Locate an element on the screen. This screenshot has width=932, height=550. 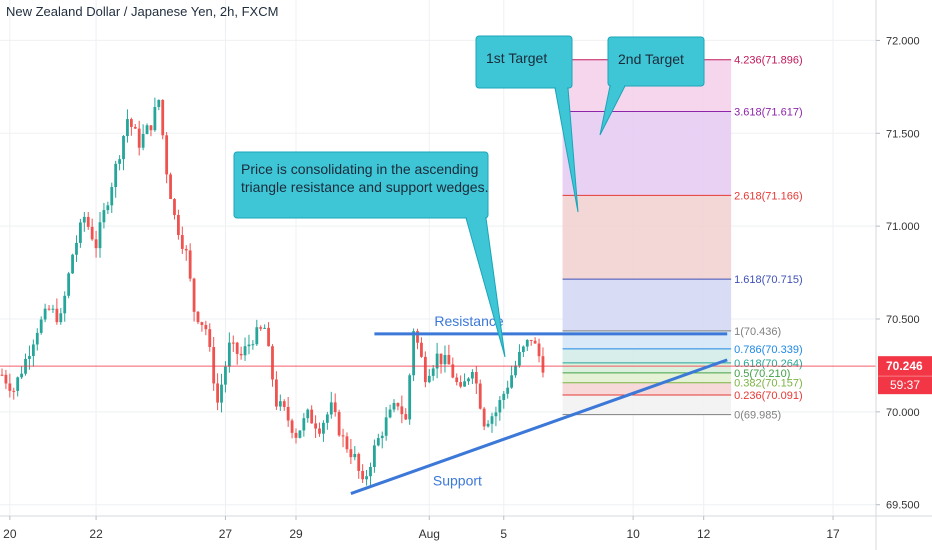
fib-level-label: 2.618(71.166) is located at coordinates (768, 196).